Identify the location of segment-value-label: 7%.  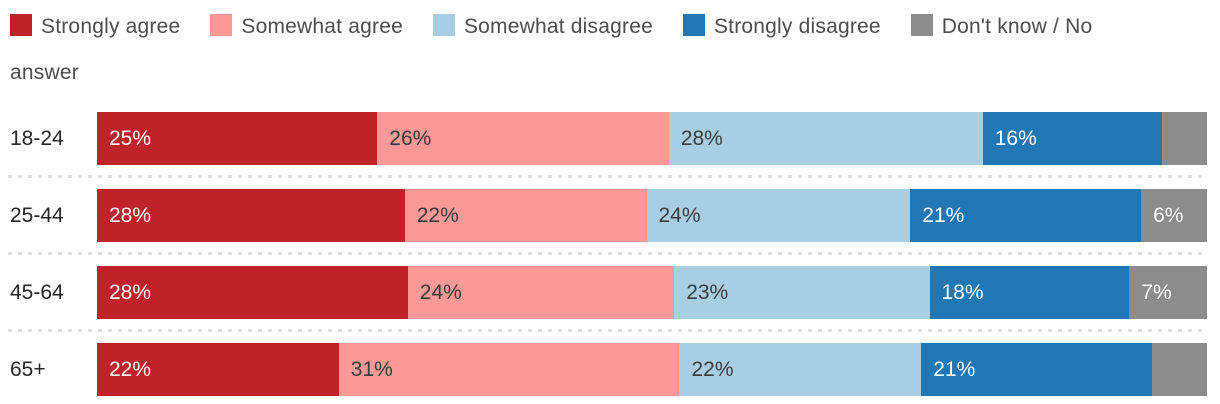
(1156, 292).